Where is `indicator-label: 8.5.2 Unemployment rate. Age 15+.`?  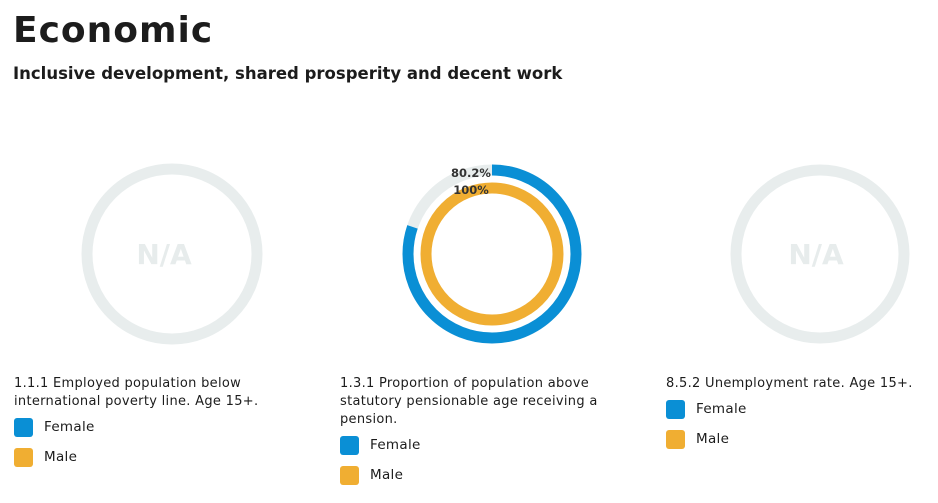
indicator-label: 8.5.2 Unemployment rate. Age 15+. is located at coordinates (789, 383).